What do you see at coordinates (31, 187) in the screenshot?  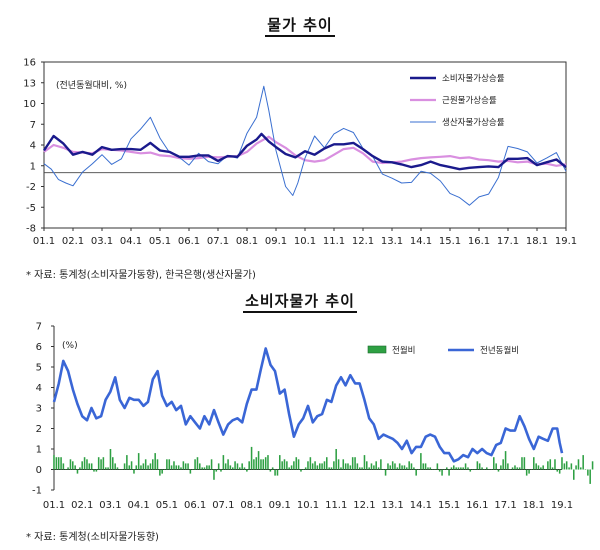 I see `chart1-ytick-label: -2` at bounding box center [31, 187].